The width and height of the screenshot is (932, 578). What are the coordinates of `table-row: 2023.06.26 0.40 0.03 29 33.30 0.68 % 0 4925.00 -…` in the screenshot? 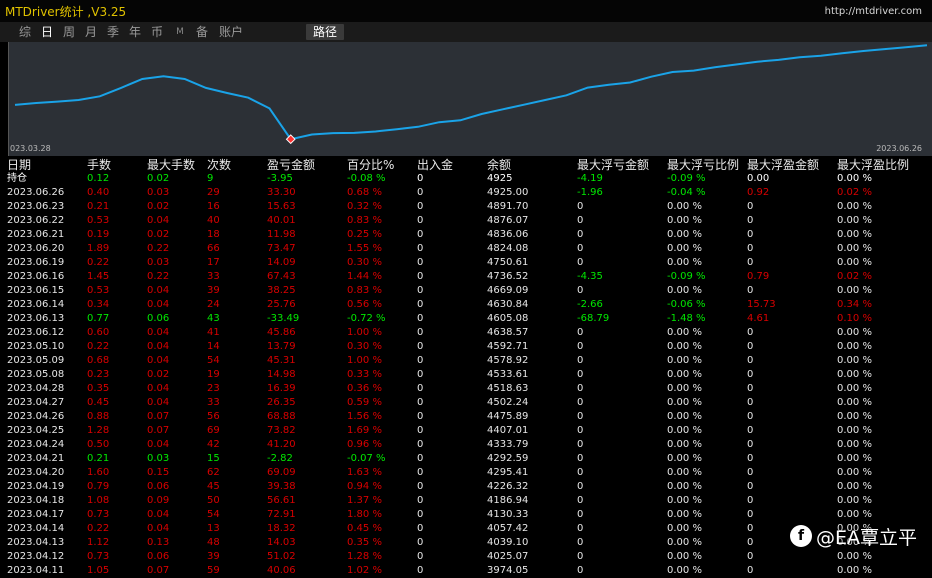 It's located at (466, 193).